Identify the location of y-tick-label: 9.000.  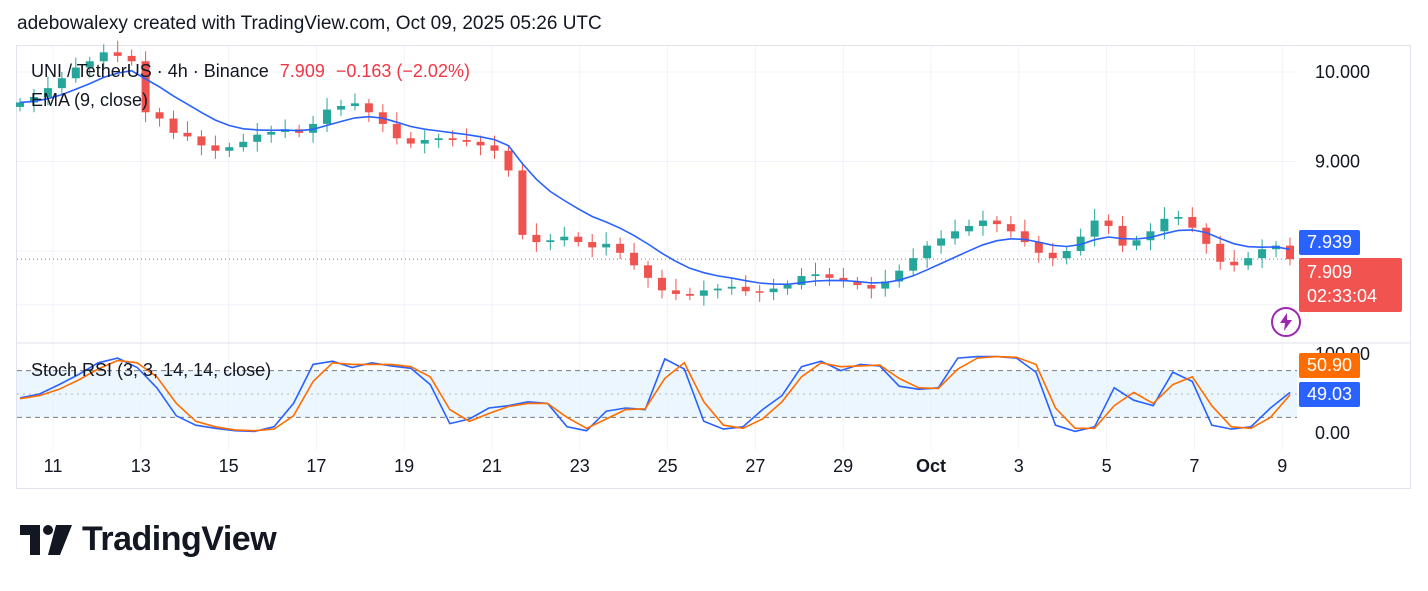
(1337, 162).